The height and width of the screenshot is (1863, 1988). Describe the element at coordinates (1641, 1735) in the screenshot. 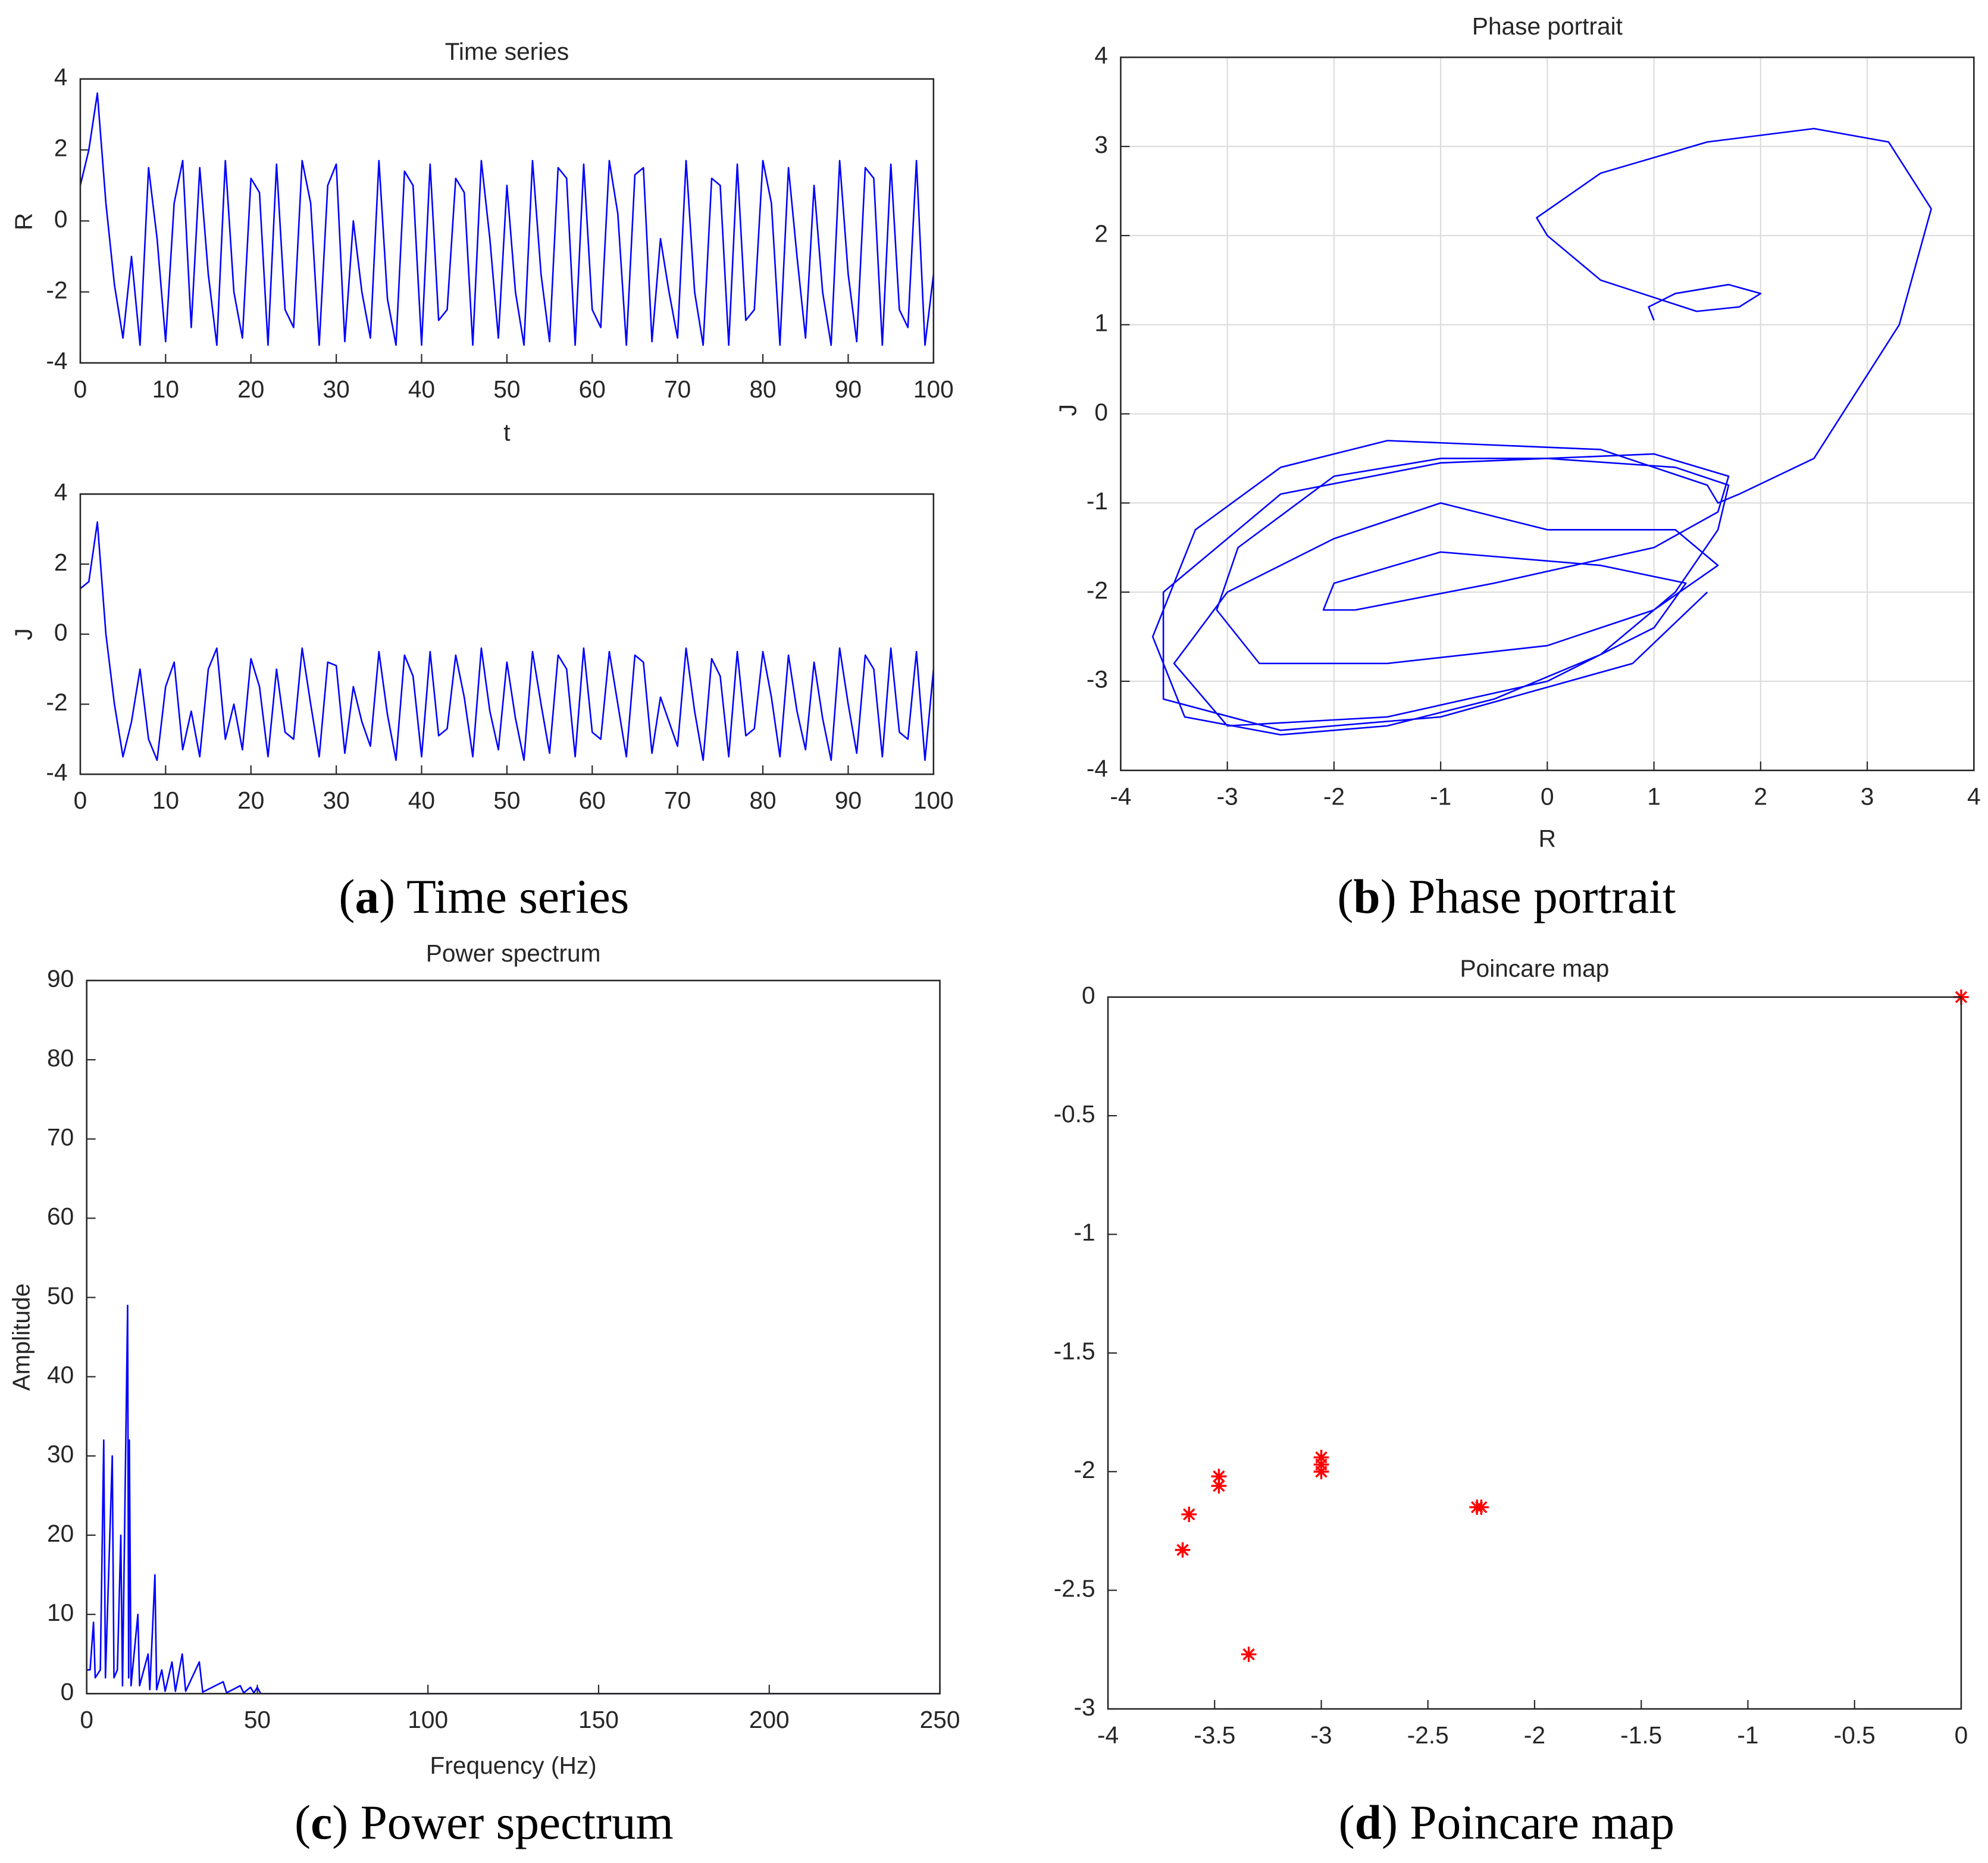

I see `x-tick-label: -1.5` at that location.